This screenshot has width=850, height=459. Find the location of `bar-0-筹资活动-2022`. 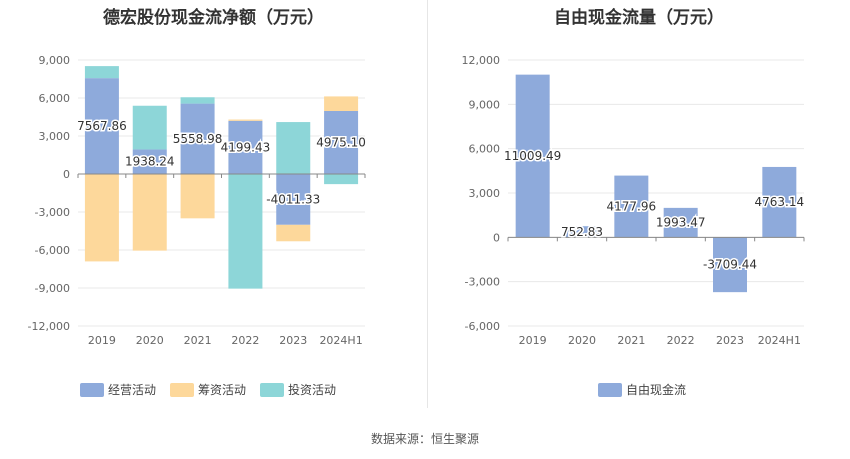

bar-0-筹资活动-2022 is located at coordinates (245, 120).